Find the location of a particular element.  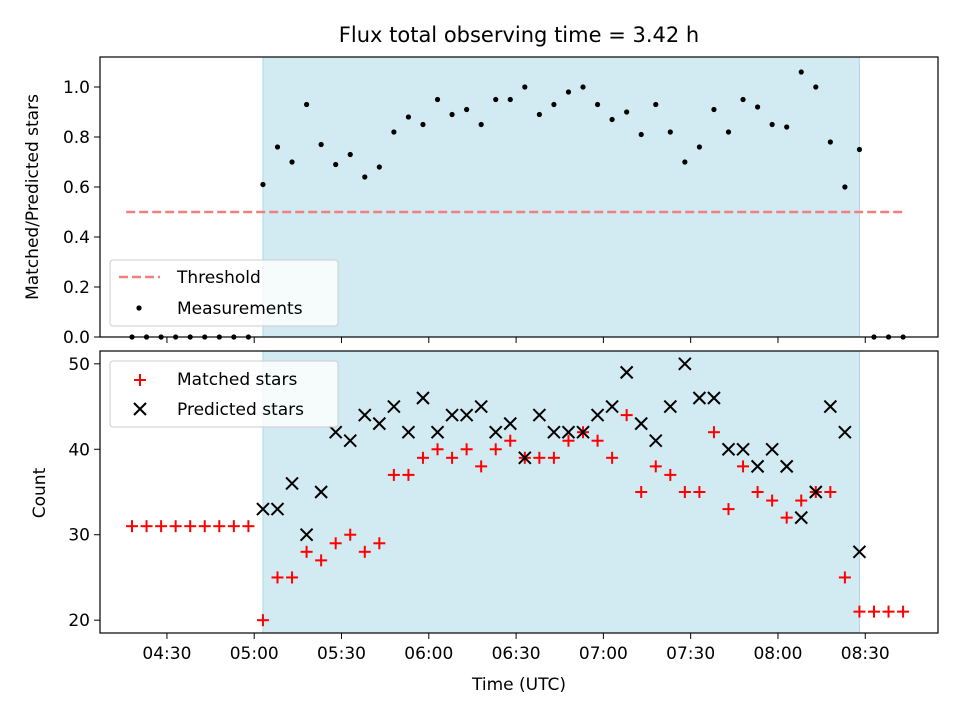

top-ylabel: Matched/Predicted stars is located at coordinates (33, 197).